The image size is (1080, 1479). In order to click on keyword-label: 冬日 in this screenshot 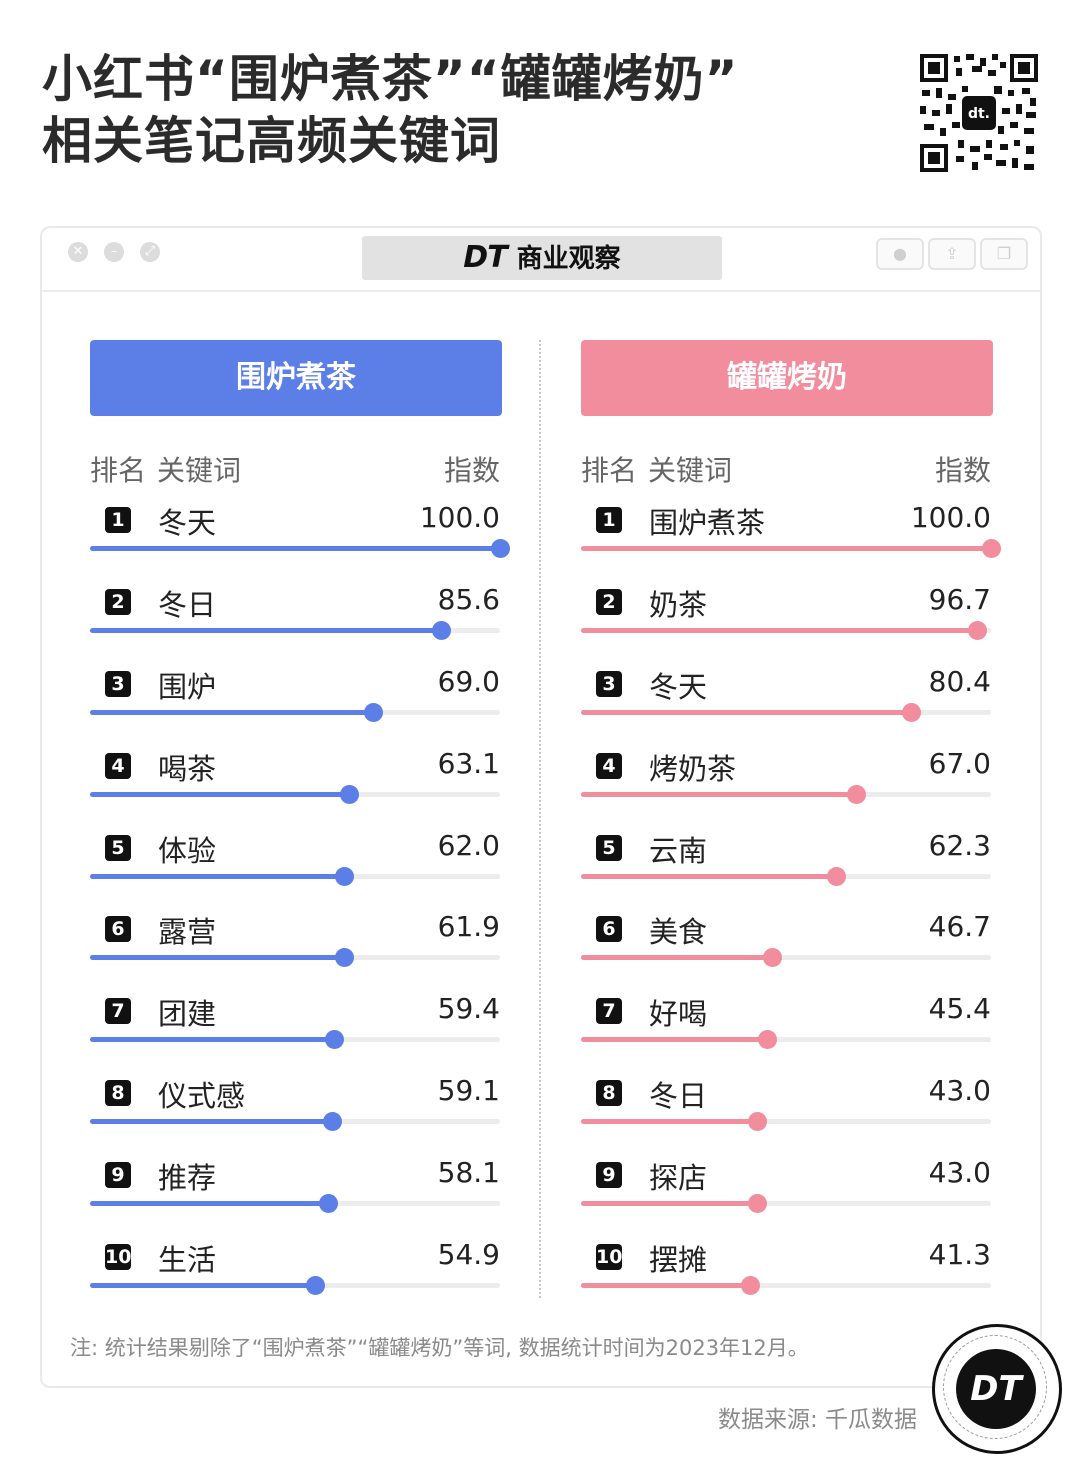, I will do `click(678, 1096)`.